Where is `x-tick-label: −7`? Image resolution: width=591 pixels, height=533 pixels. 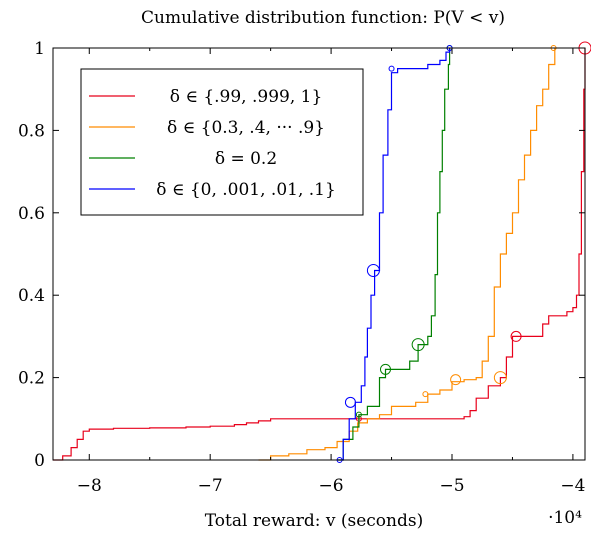 x-tick-label: −7 is located at coordinates (210, 486).